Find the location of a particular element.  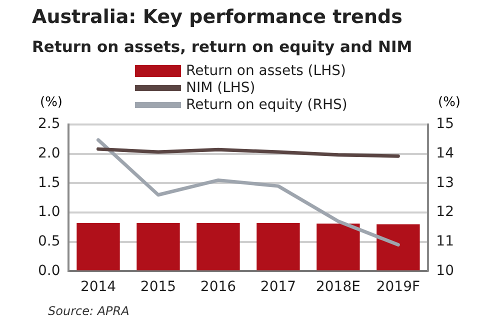

x-tick-label: 2017 is located at coordinates (278, 287).